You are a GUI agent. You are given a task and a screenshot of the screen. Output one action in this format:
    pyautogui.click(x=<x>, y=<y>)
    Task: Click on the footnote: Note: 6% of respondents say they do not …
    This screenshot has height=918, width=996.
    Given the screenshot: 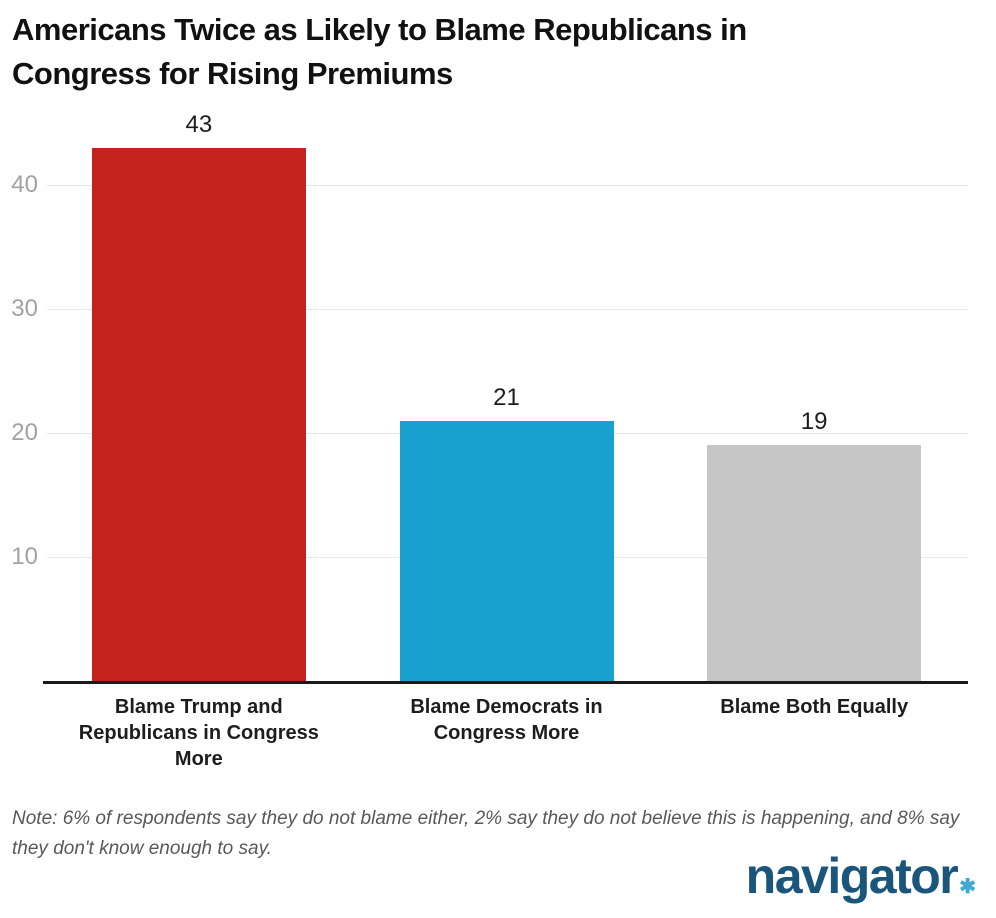 What is the action you would take?
    pyautogui.click(x=486, y=833)
    